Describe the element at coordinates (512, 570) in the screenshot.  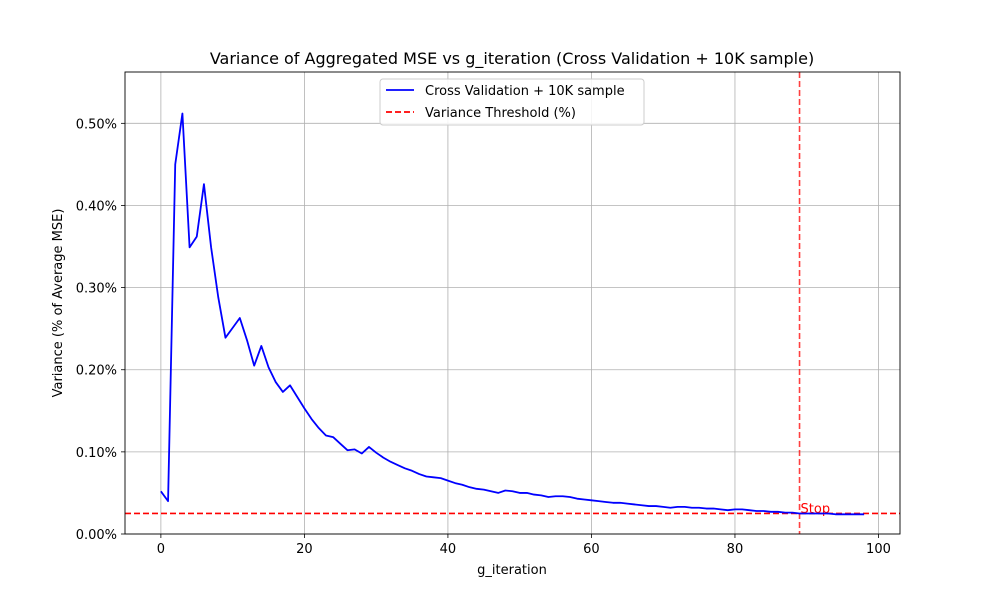
I see `x-axis-label: g_iteration` at that location.